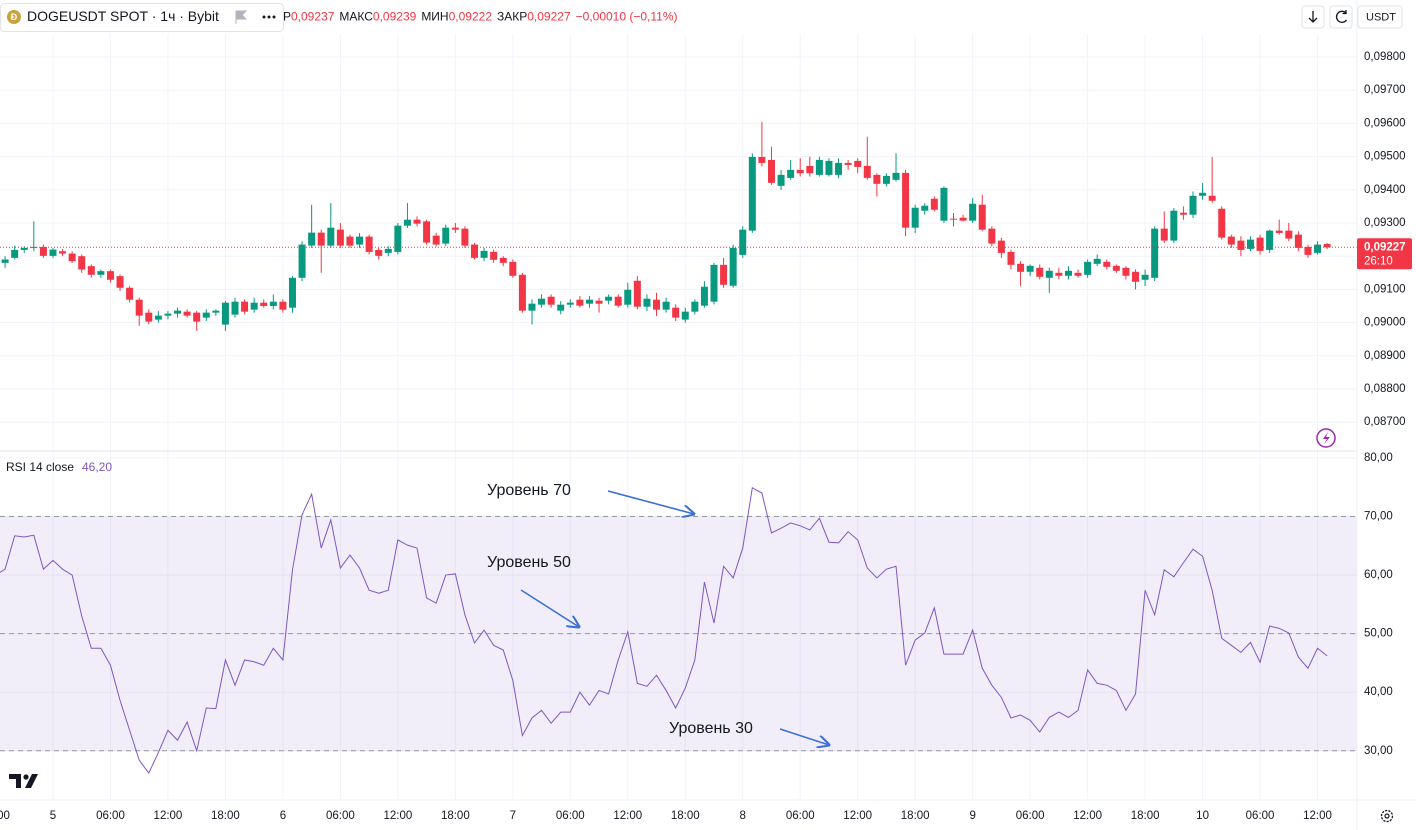 This screenshot has width=1416, height=830. I want to click on currency-label: USDT, so click(1381, 17).